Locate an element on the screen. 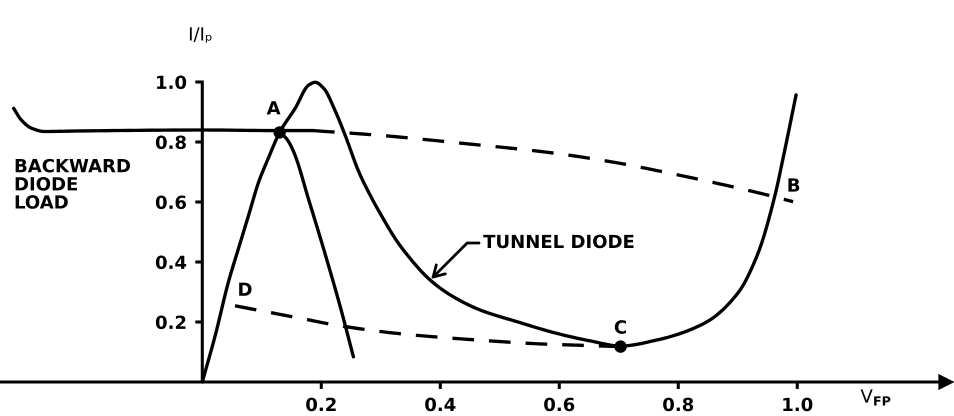  y-tick-label: 0.6 is located at coordinates (171, 202).